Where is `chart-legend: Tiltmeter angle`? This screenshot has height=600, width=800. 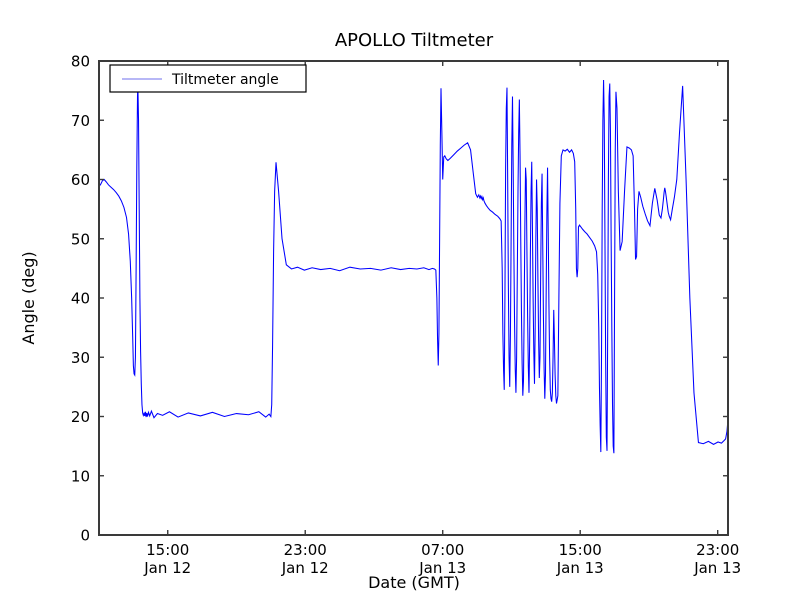 chart-legend: Tiltmeter angle is located at coordinates (208, 78).